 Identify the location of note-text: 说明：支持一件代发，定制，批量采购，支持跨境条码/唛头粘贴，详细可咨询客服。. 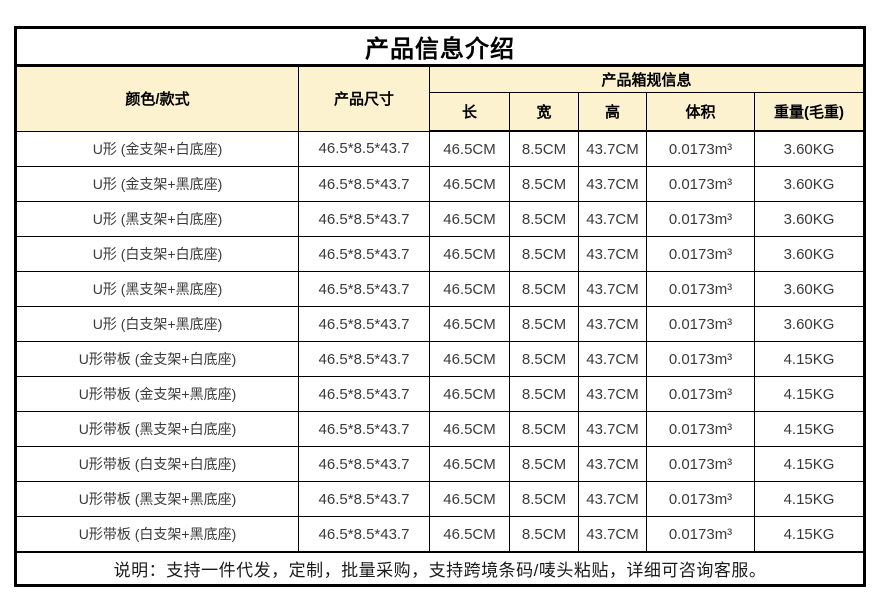
(440, 568).